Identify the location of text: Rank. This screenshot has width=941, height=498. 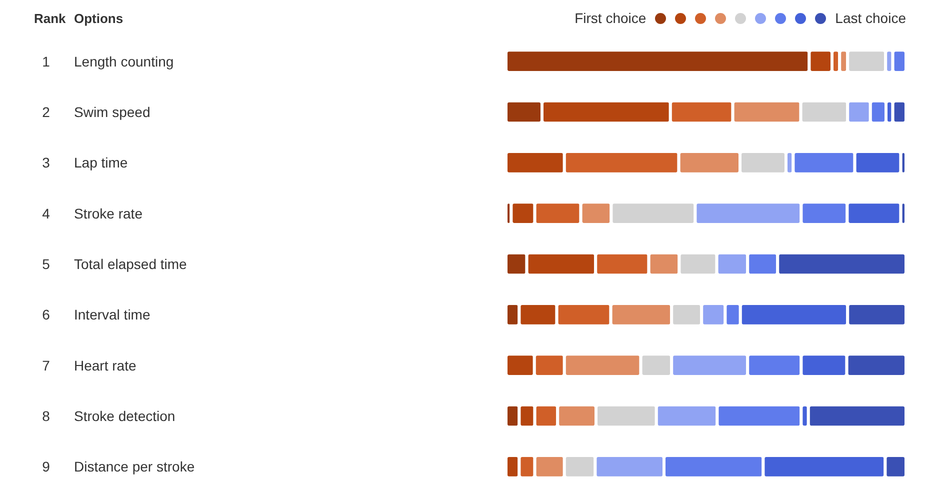
(50, 18).